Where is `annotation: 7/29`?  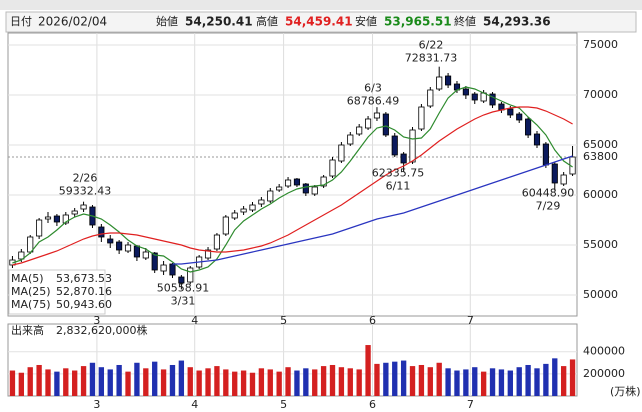 annotation: 7/29 is located at coordinates (548, 206).